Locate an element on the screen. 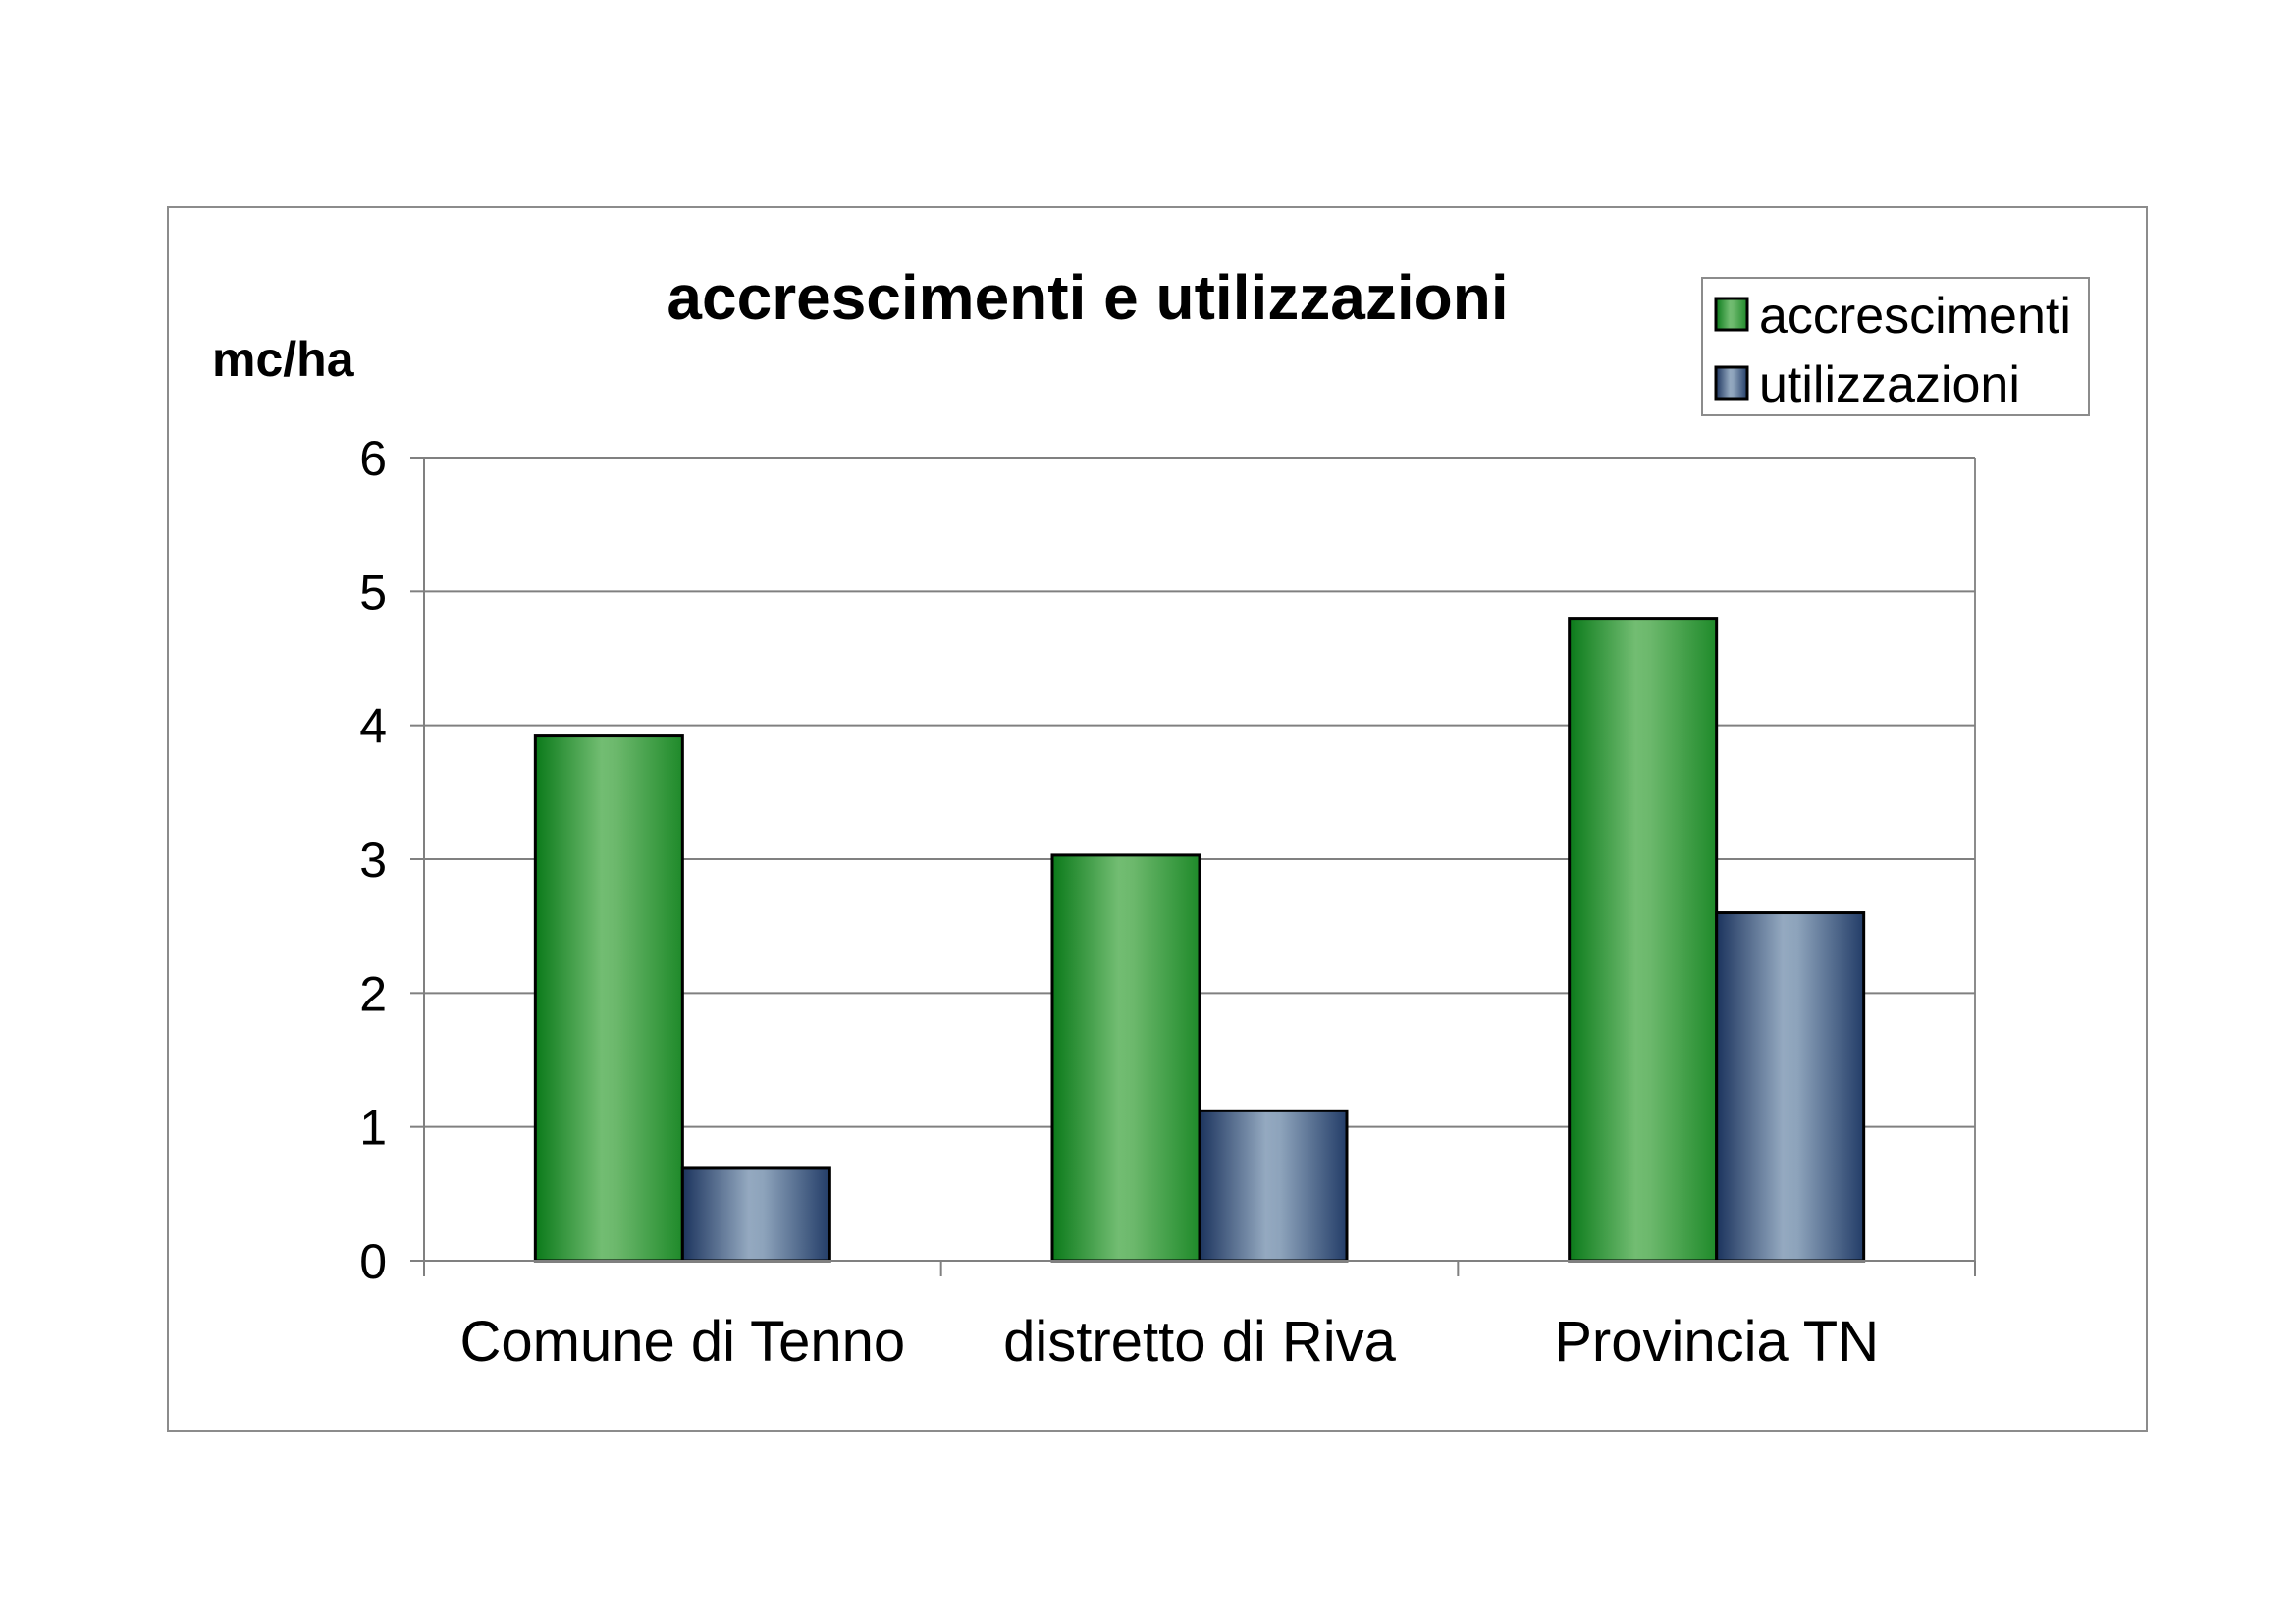  x-category-label: distretto di Riva is located at coordinates (1199, 1342).